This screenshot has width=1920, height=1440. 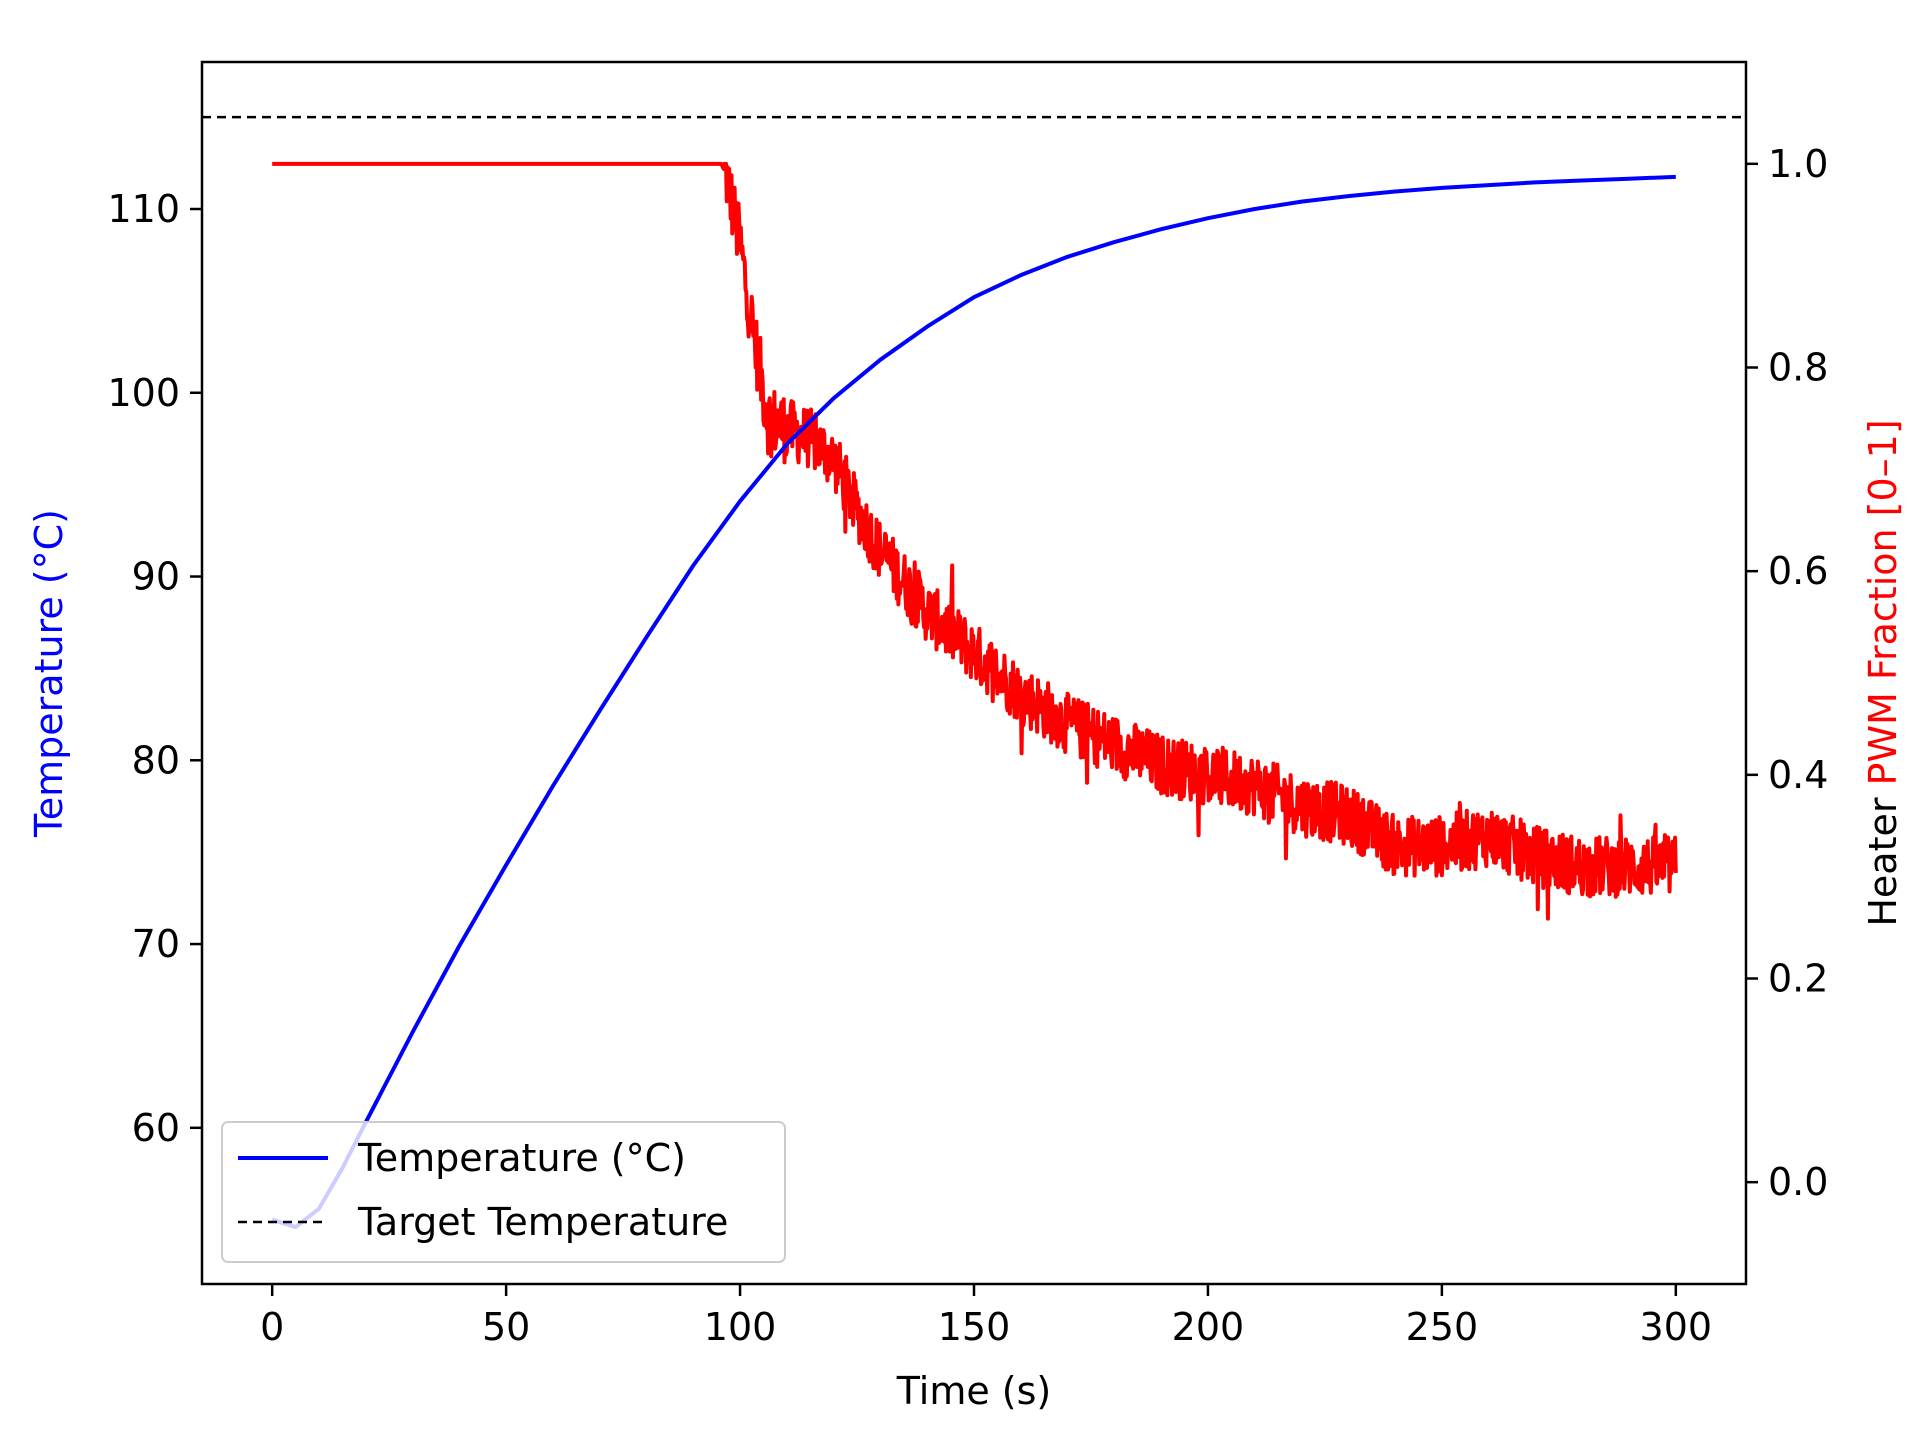 What do you see at coordinates (1798, 979) in the screenshot?
I see `y-right-tick-label: 0.2` at bounding box center [1798, 979].